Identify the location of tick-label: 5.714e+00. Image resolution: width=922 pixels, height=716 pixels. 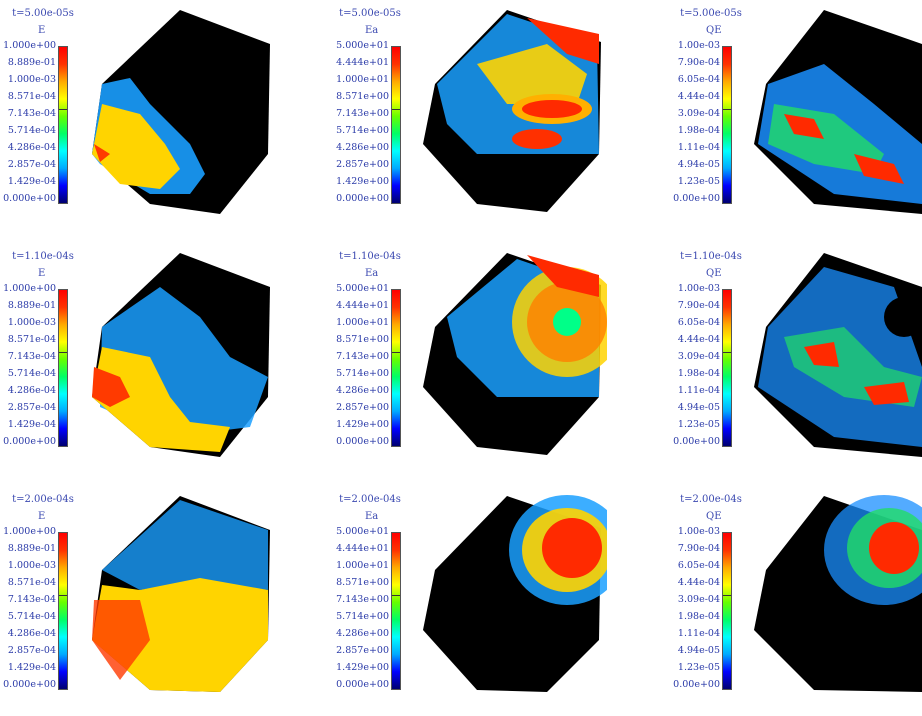
(362, 616).